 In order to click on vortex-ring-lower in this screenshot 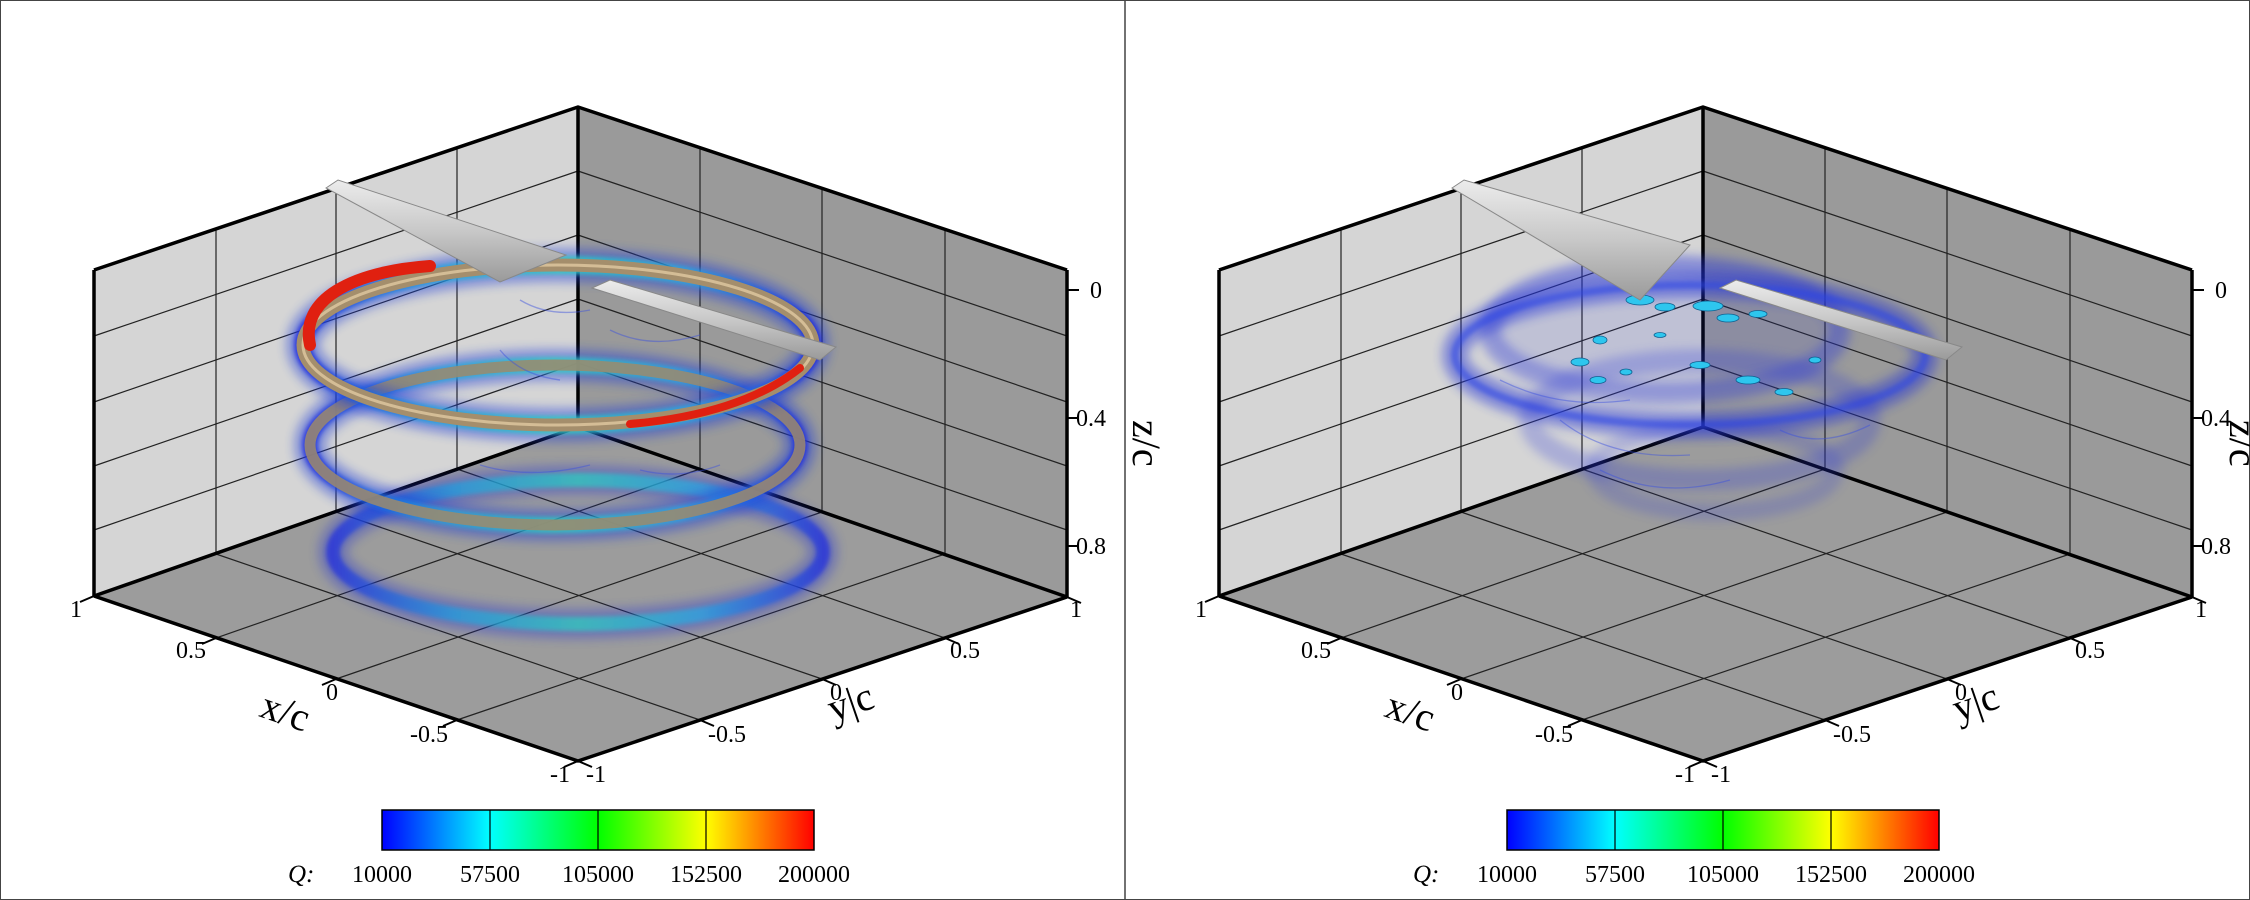, I will do `click(578, 552)`.